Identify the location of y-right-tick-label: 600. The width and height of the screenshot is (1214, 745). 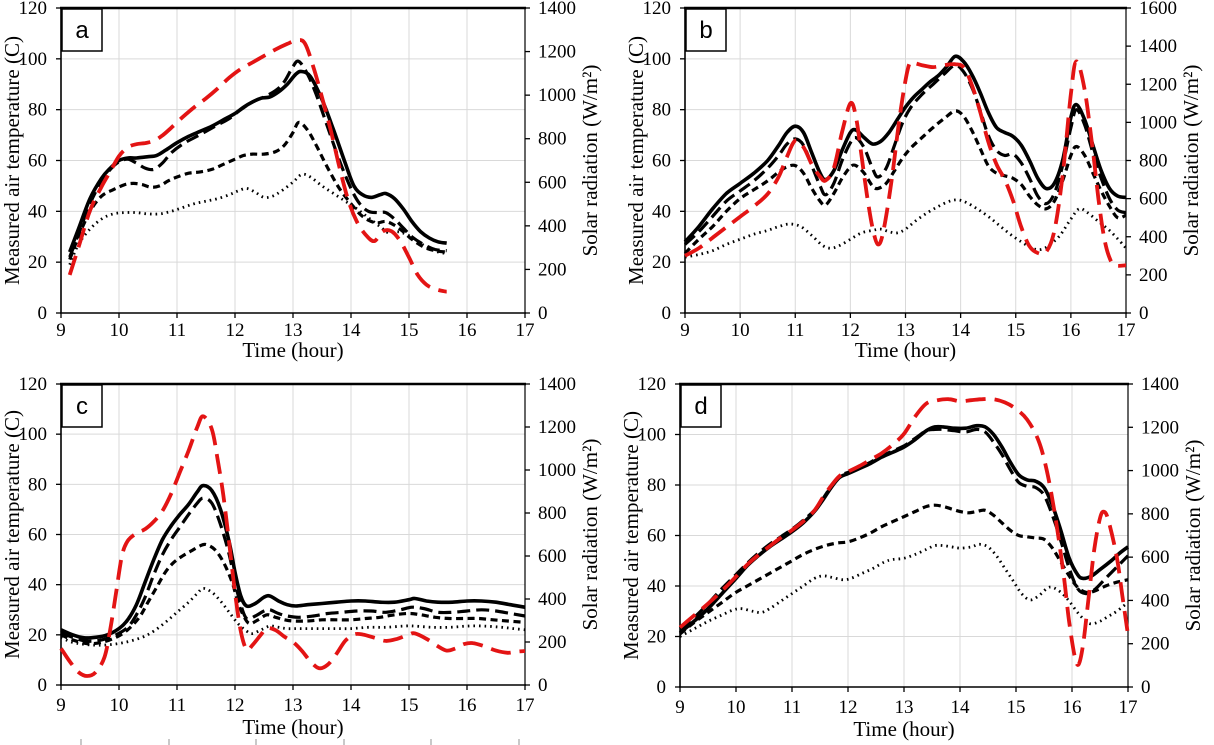
(552, 182).